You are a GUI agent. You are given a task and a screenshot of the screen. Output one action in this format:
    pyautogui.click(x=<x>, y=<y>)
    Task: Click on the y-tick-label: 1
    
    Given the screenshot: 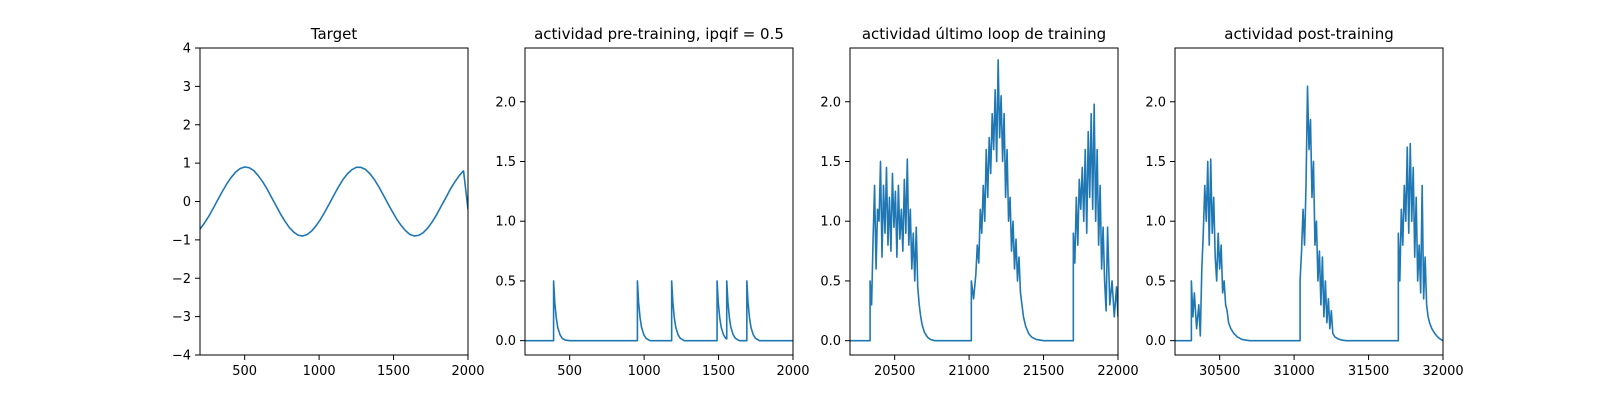 What is the action you would take?
    pyautogui.click(x=187, y=164)
    